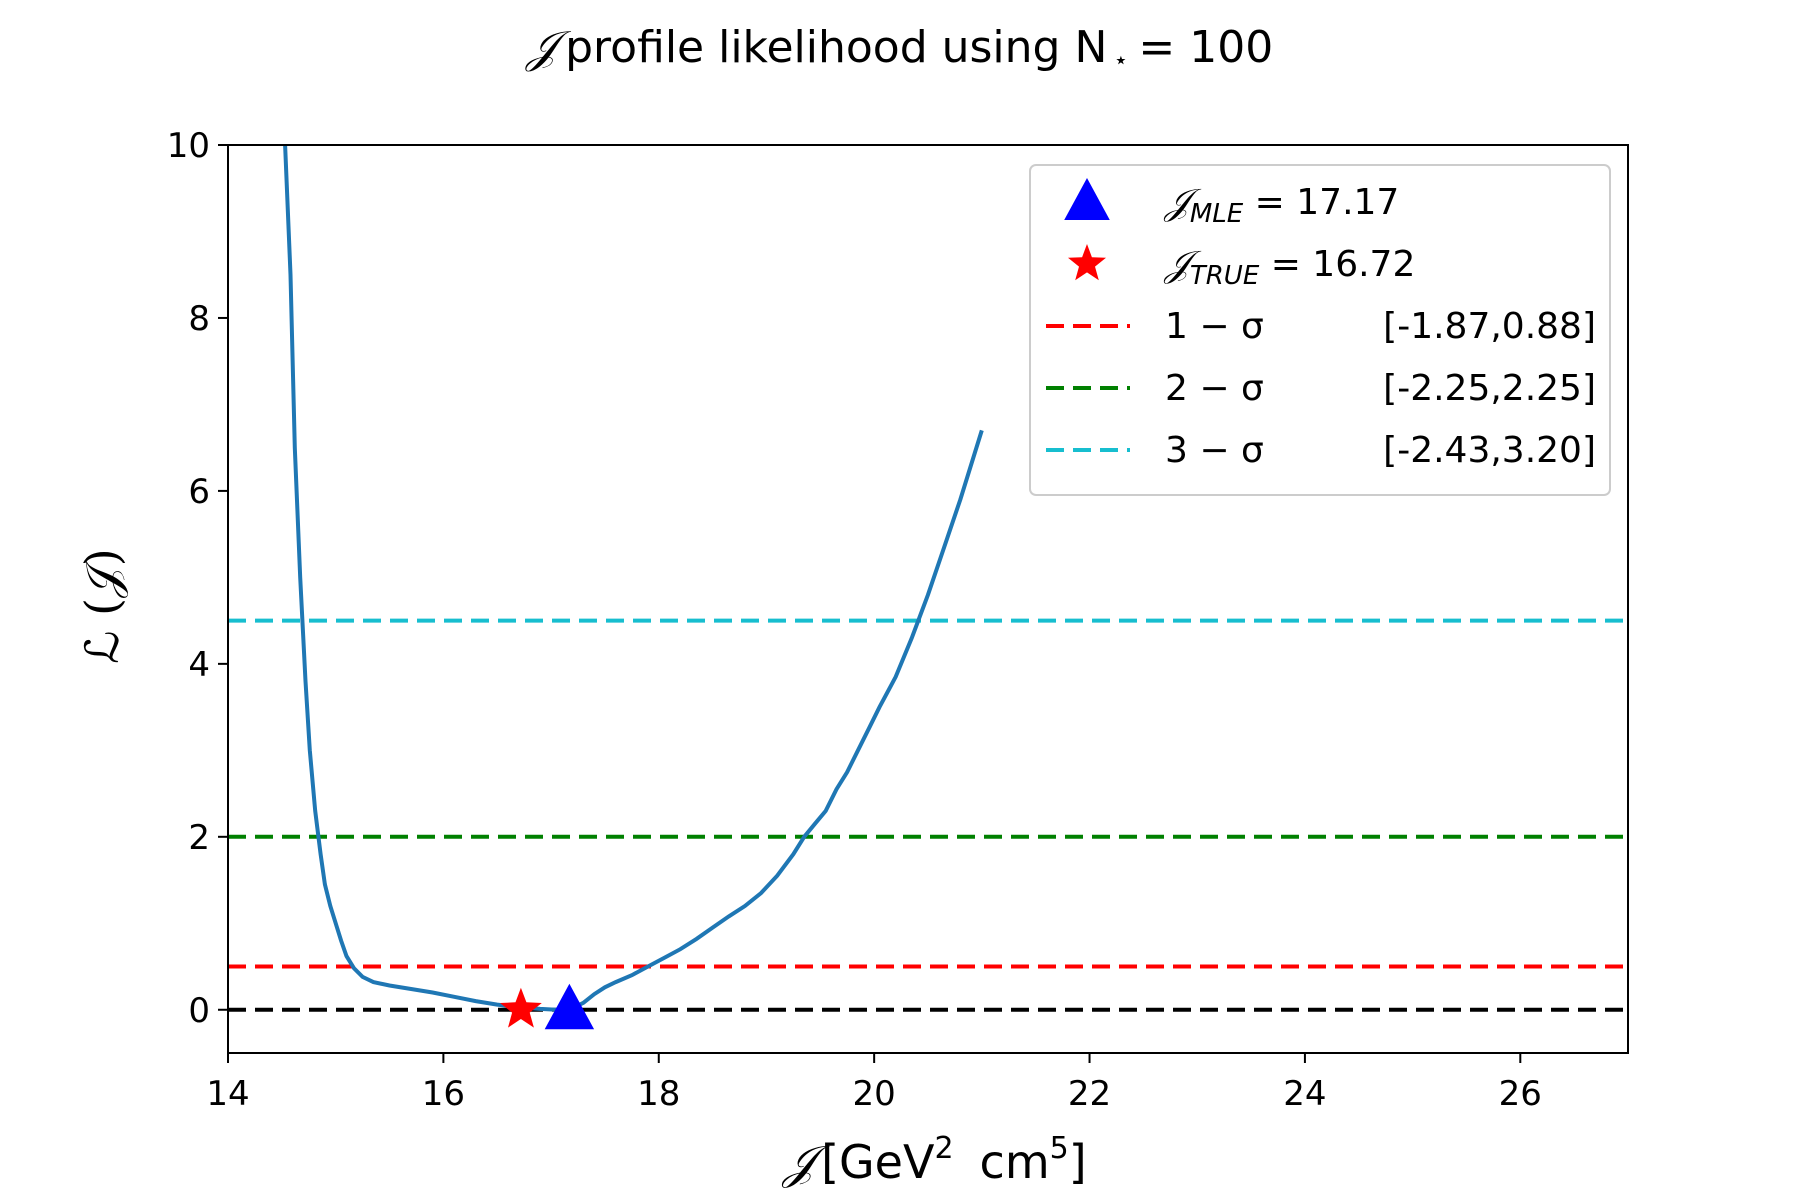 The image size is (1800, 1200). I want to click on y-tick-label: 2, so click(199, 838).